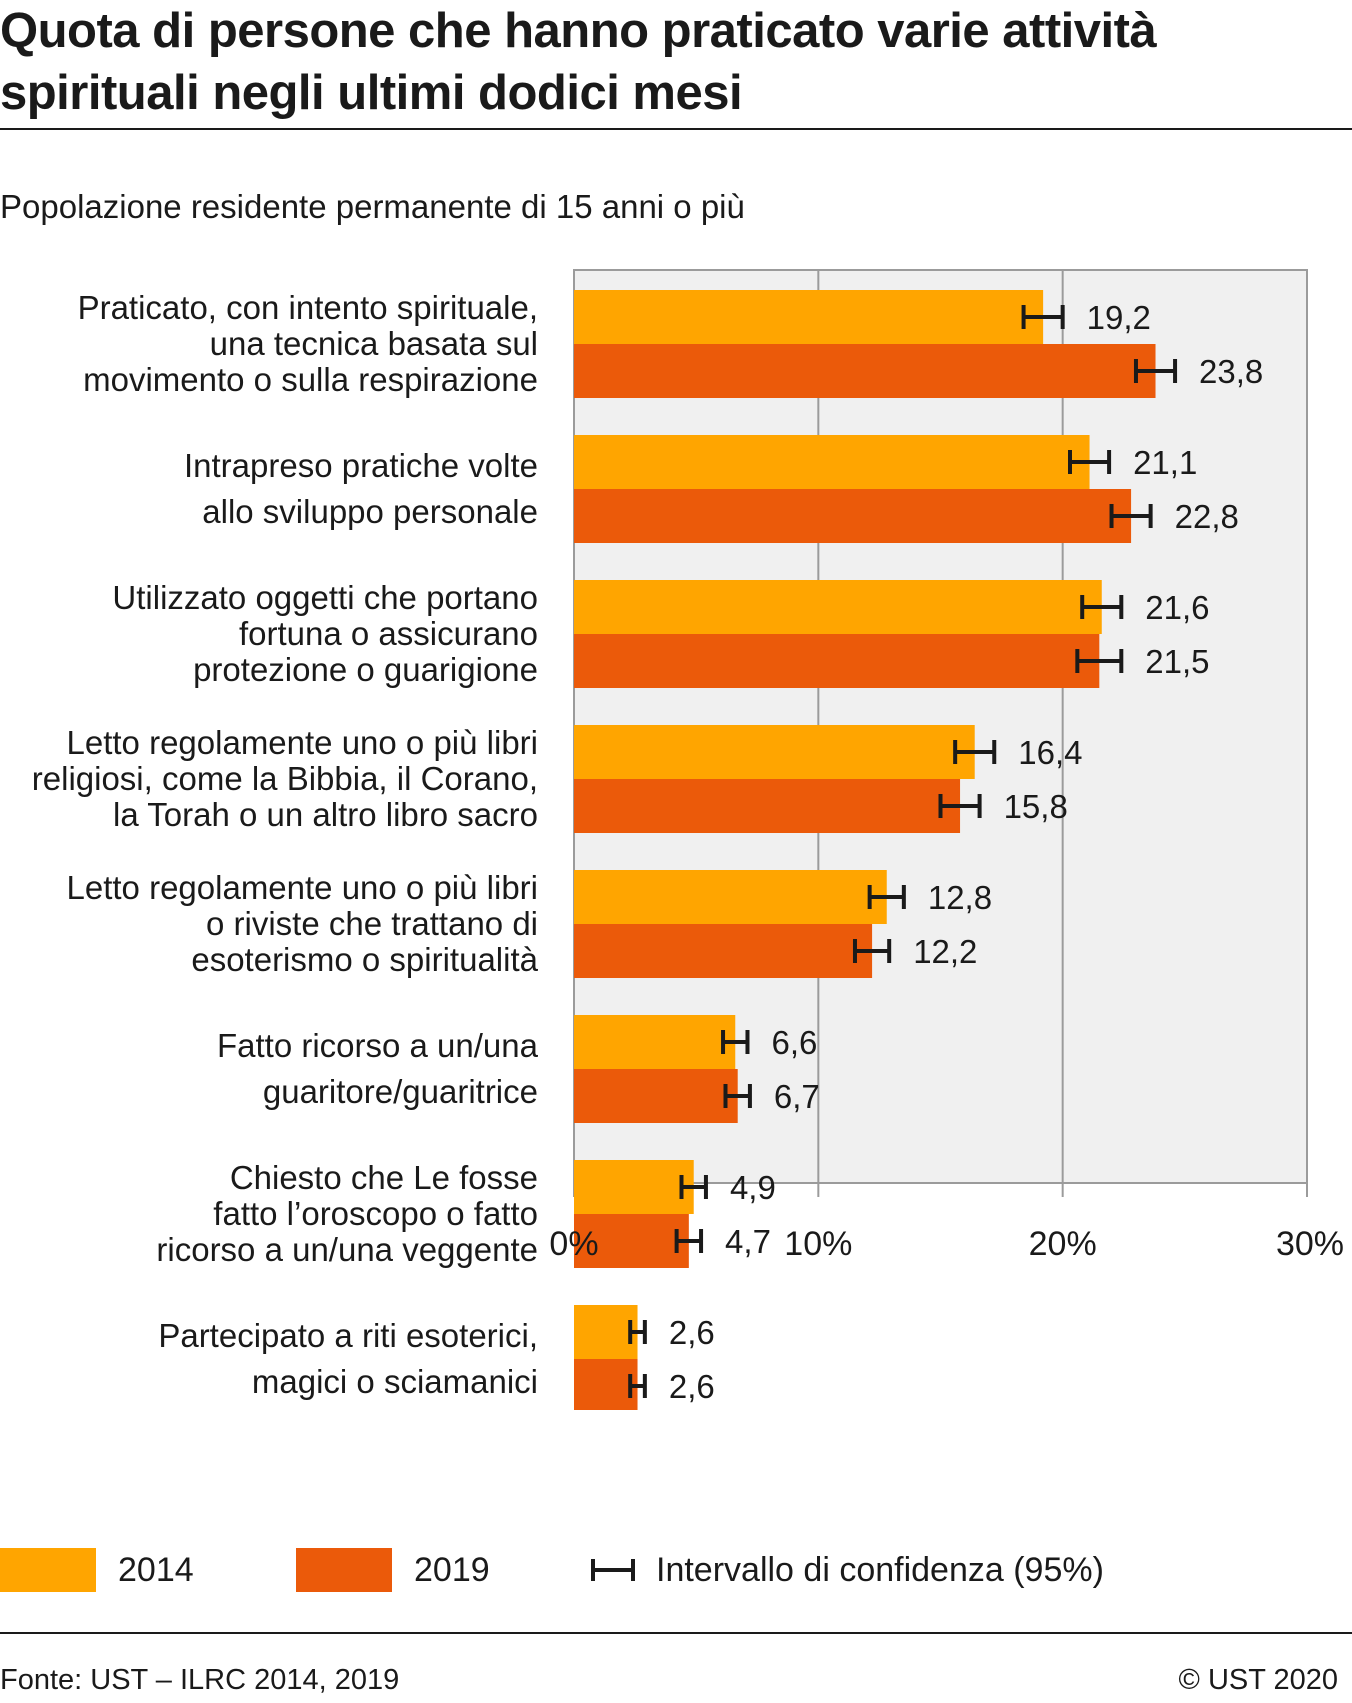 This screenshot has height=1703, width=1352. Describe the element at coordinates (364, 959) in the screenshot. I see `category-label-4-line-2: esoterismo o spiritualità` at that location.